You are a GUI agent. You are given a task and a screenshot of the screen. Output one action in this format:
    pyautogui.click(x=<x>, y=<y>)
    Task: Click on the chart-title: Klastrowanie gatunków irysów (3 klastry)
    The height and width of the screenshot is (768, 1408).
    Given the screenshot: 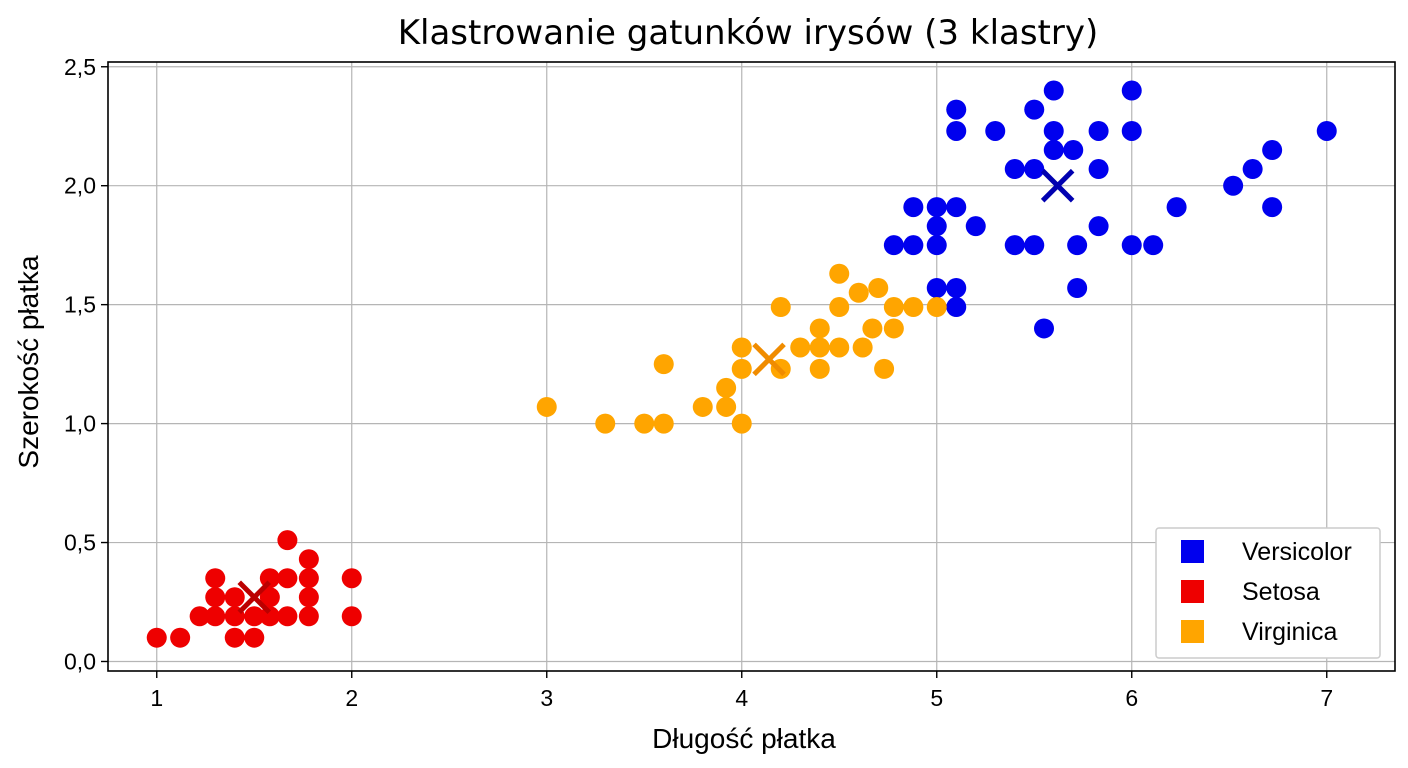 What is the action you would take?
    pyautogui.click(x=748, y=33)
    